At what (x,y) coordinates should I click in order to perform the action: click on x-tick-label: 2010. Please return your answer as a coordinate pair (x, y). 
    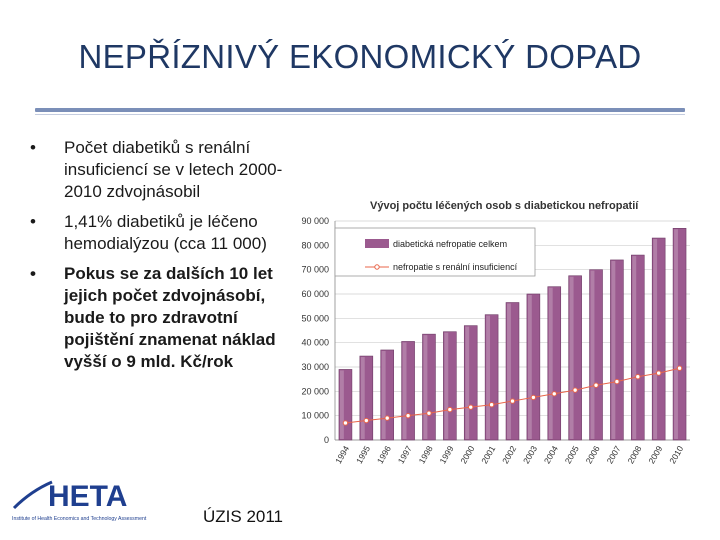
    Looking at the image, I should click on (676, 455).